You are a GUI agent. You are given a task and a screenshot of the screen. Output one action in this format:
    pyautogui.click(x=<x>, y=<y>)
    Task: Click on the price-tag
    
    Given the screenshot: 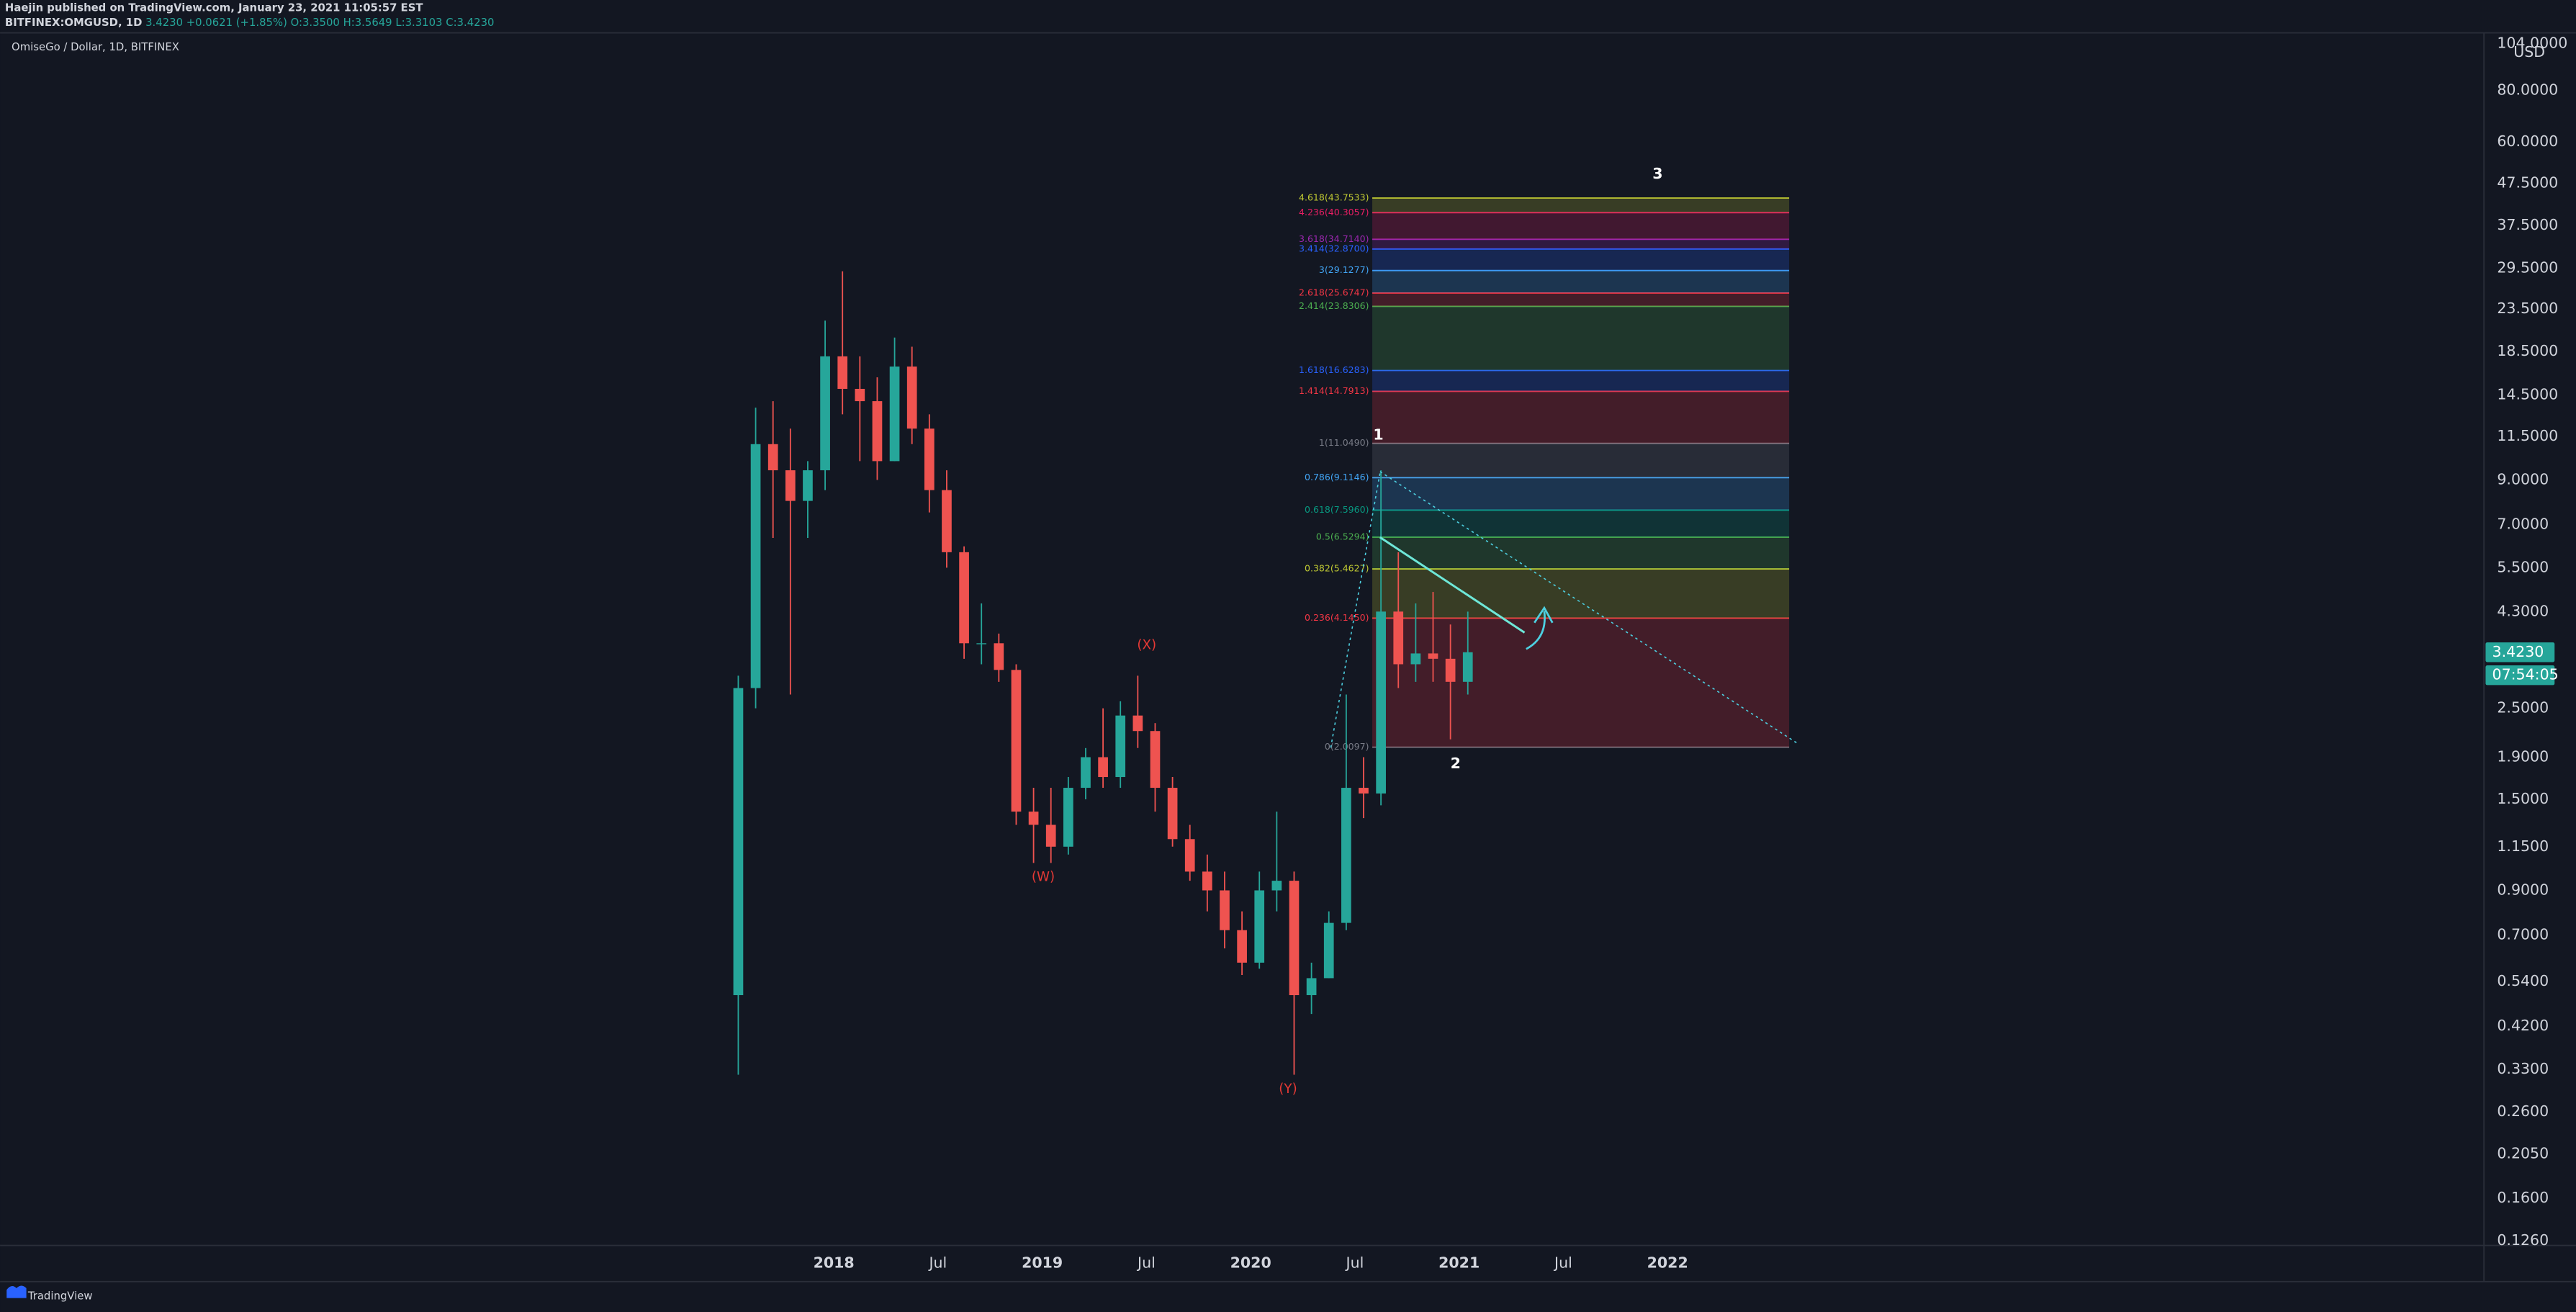 What is the action you would take?
    pyautogui.click(x=2520, y=652)
    